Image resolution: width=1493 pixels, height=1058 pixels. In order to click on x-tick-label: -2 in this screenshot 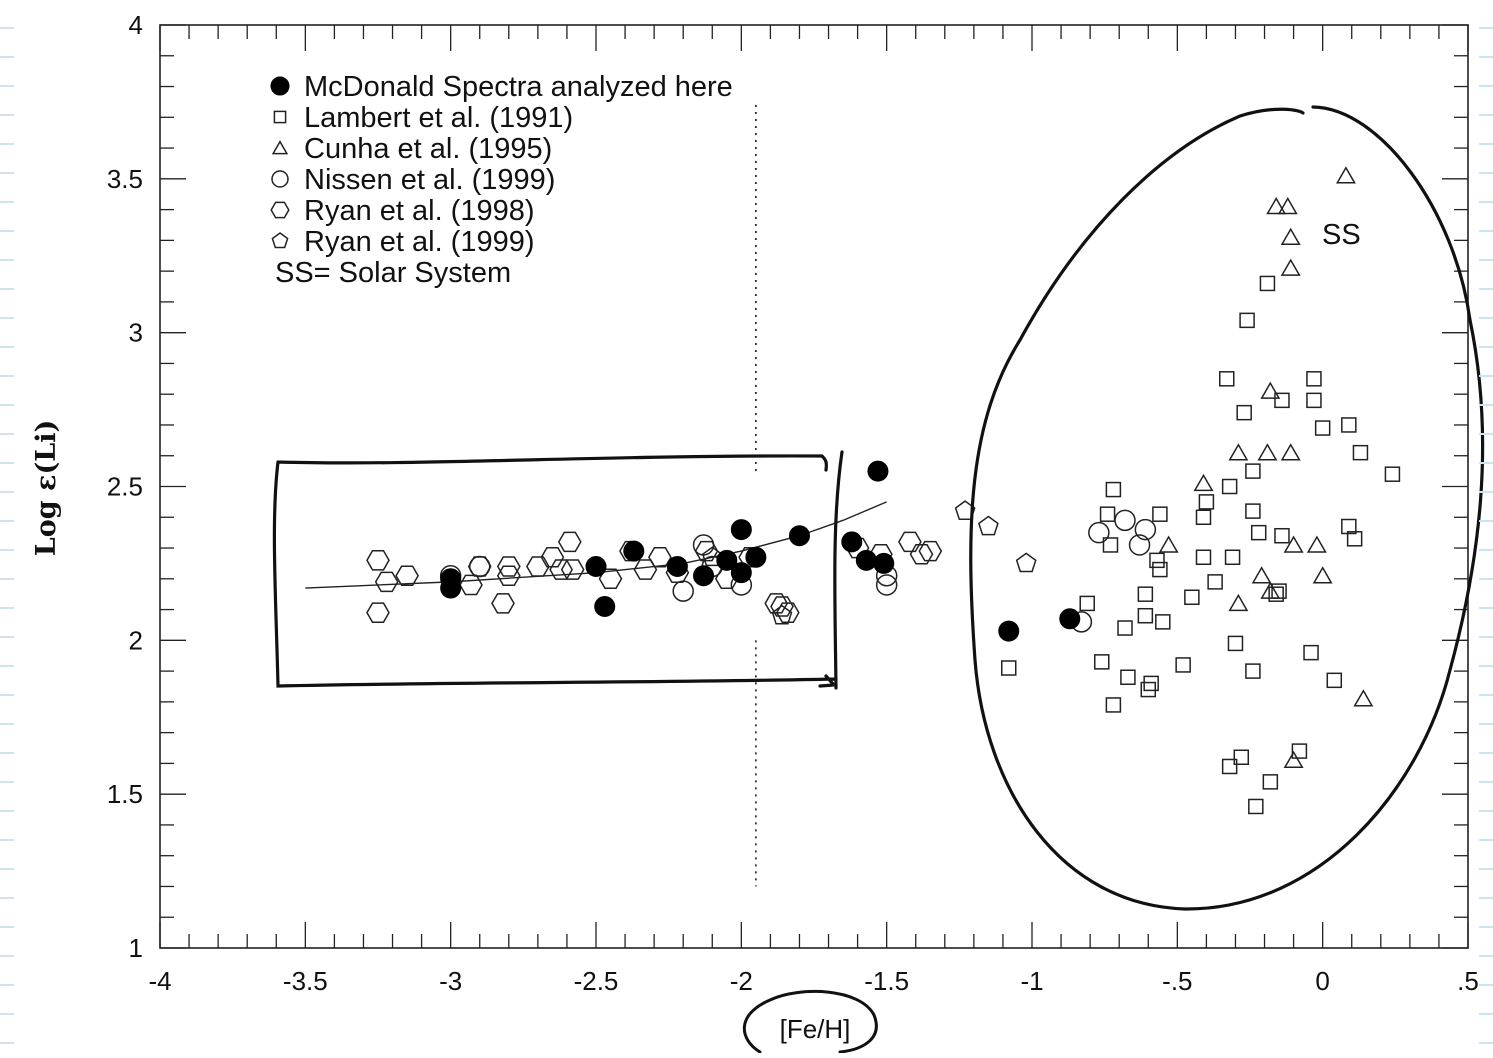, I will do `click(741, 981)`.